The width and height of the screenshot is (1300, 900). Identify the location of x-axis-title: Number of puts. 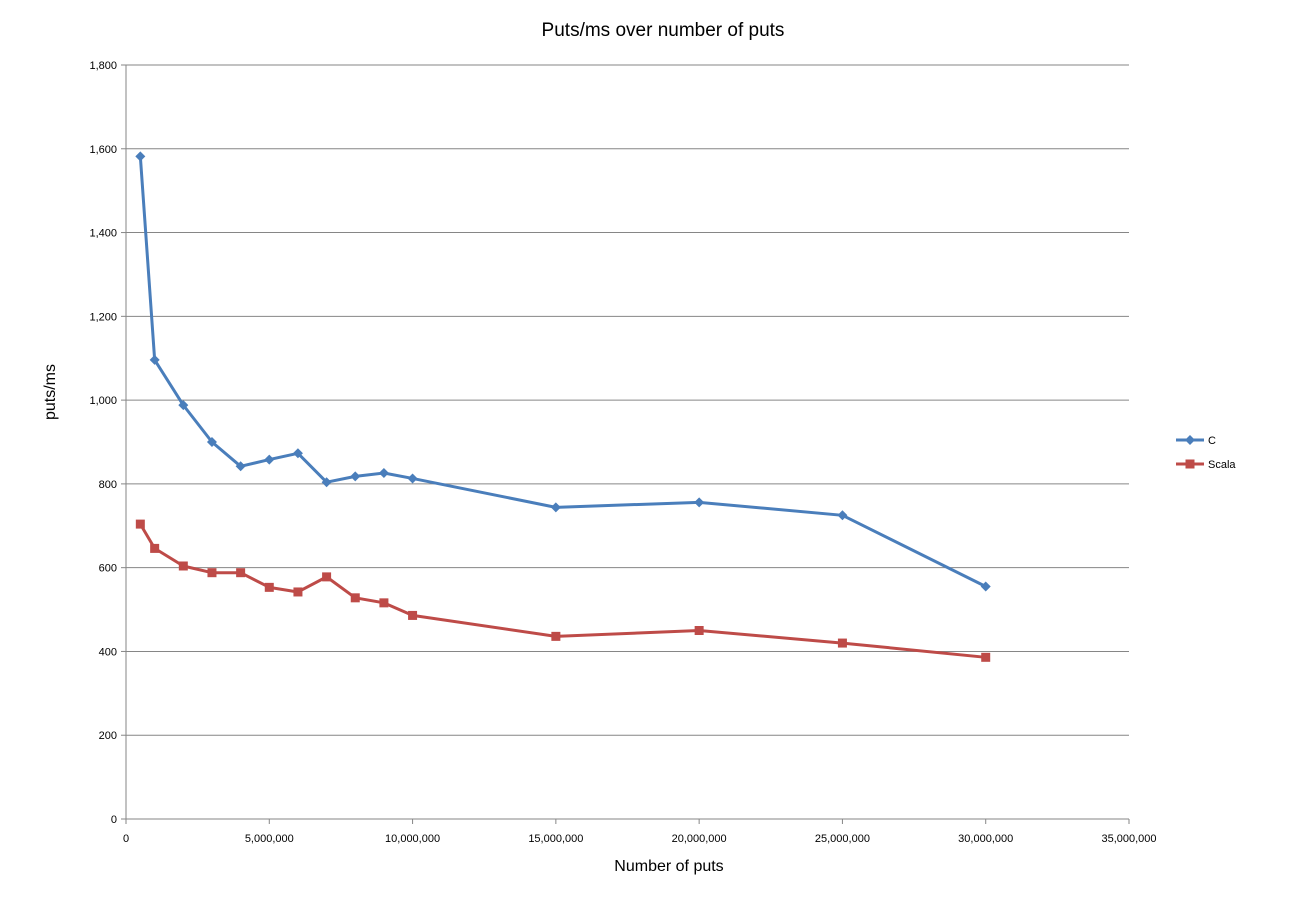
(668, 866).